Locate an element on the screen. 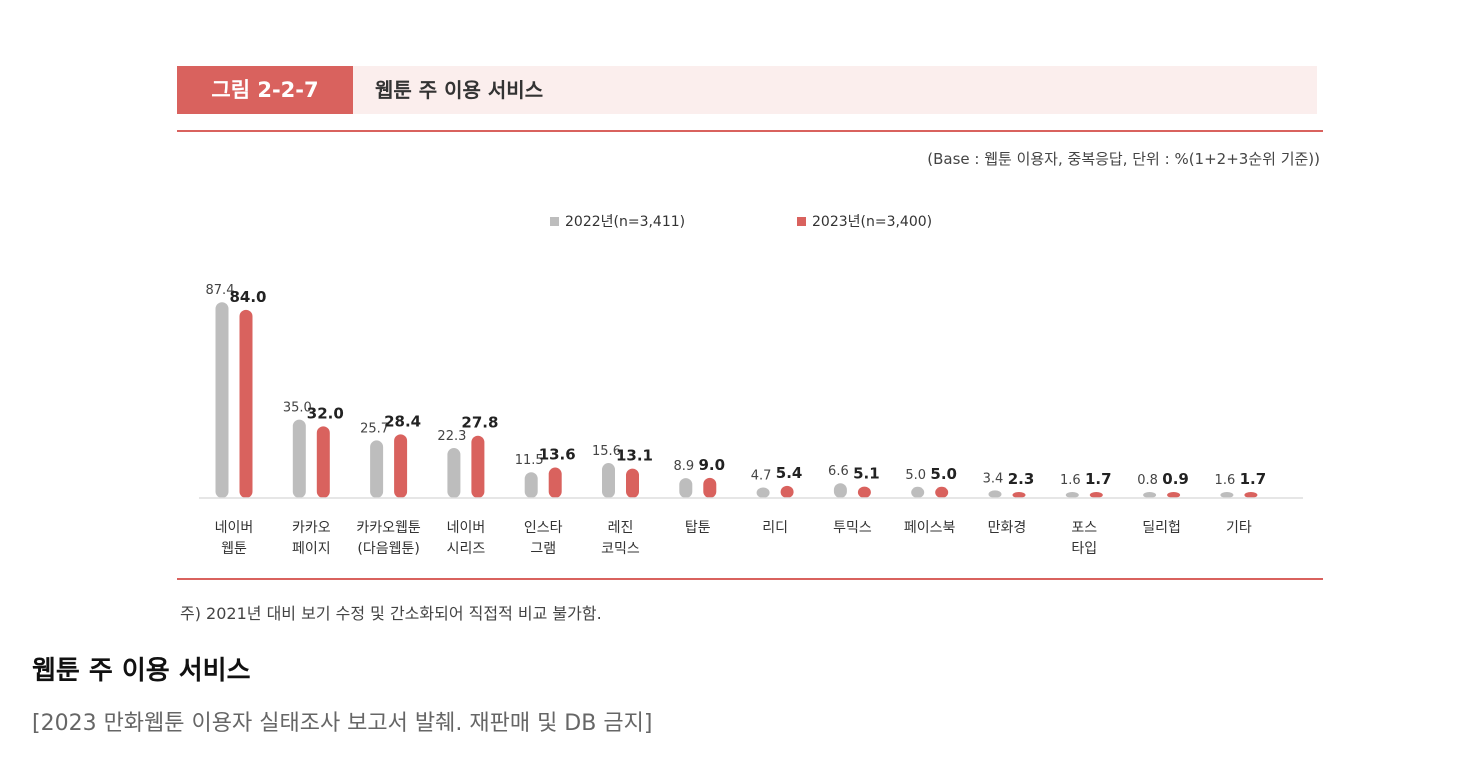 The image size is (1478, 780). legend-label-1: 2023년(n=3,400) is located at coordinates (872, 222).